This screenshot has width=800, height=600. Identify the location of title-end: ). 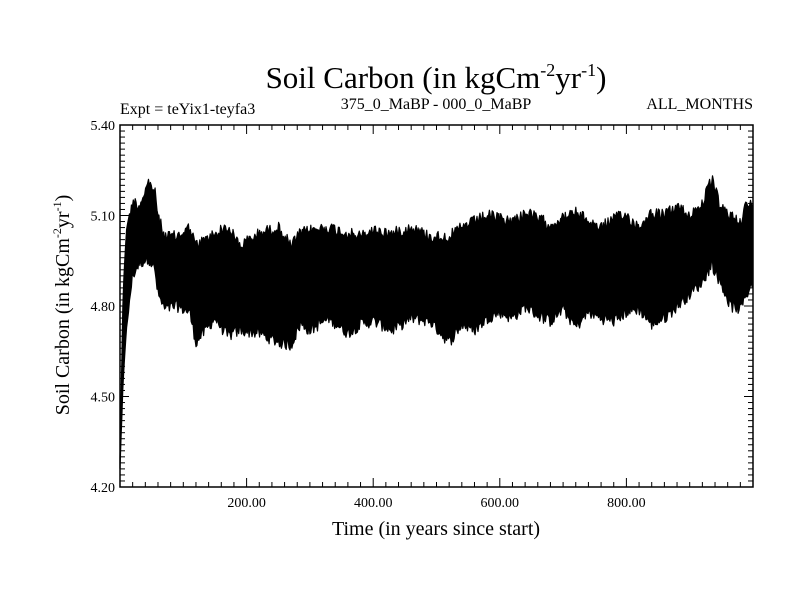
(601, 77).